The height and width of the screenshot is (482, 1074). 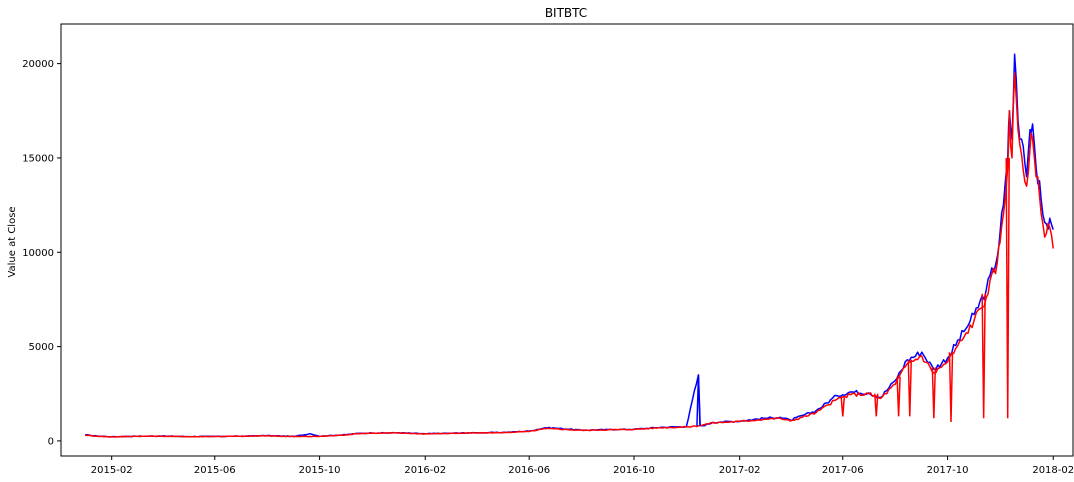 I want to click on y-axis: 0 5000 10000 15000 20000, so click(x=41, y=253).